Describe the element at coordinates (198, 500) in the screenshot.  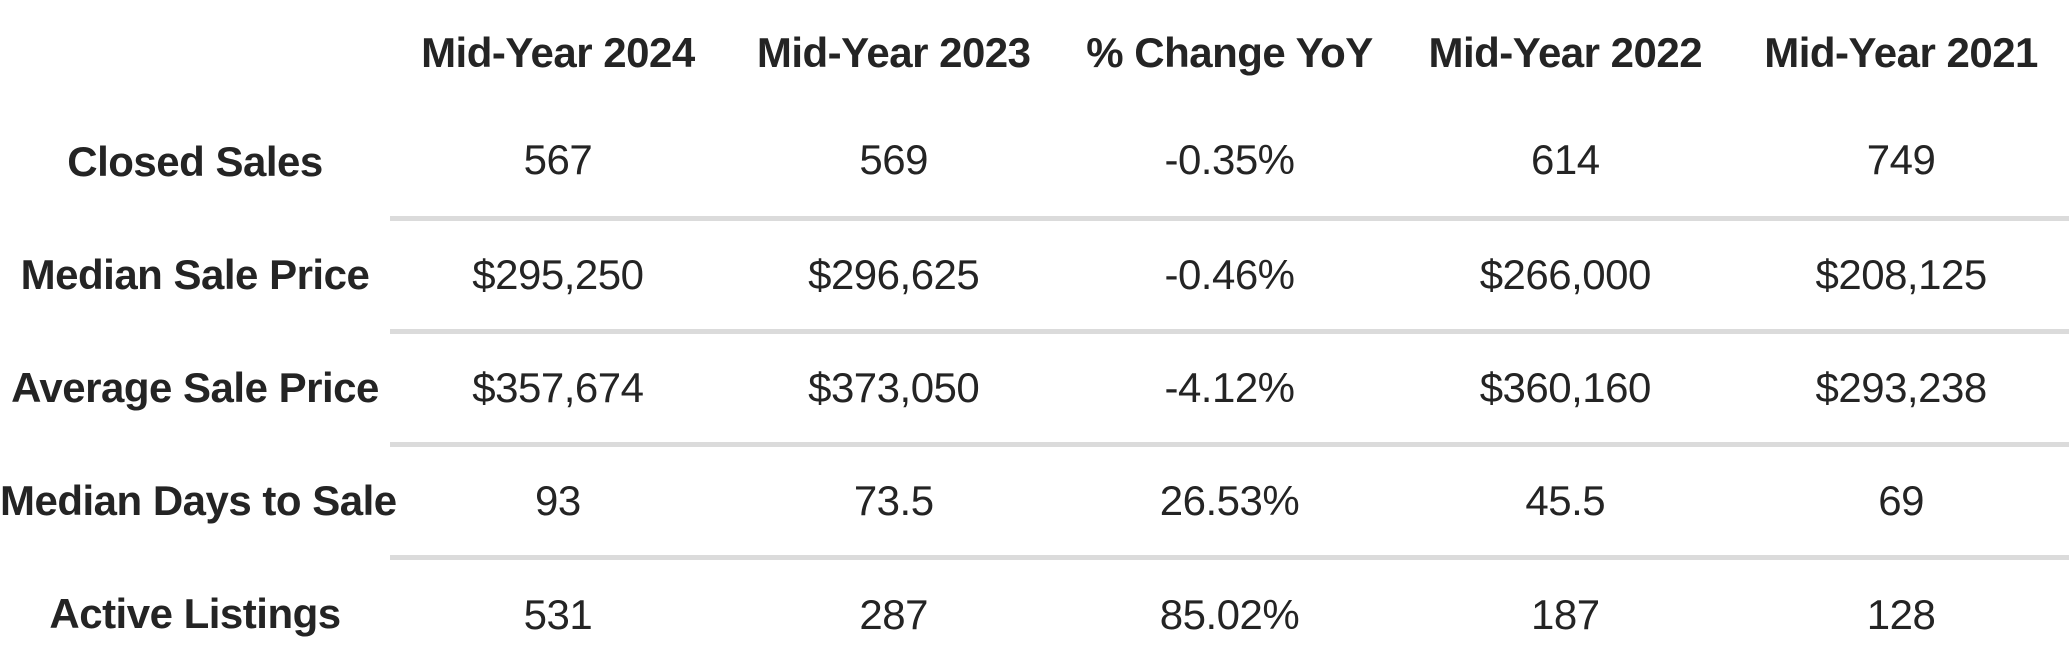
I see `row-label: Median Days to Sale` at that location.